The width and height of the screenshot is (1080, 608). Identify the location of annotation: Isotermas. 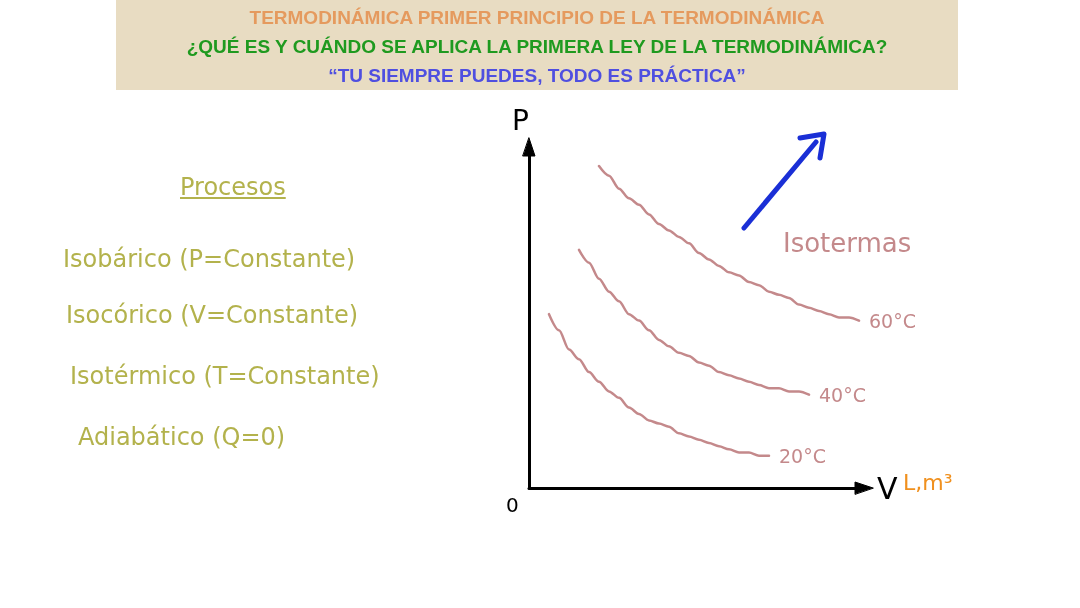
(847, 243).